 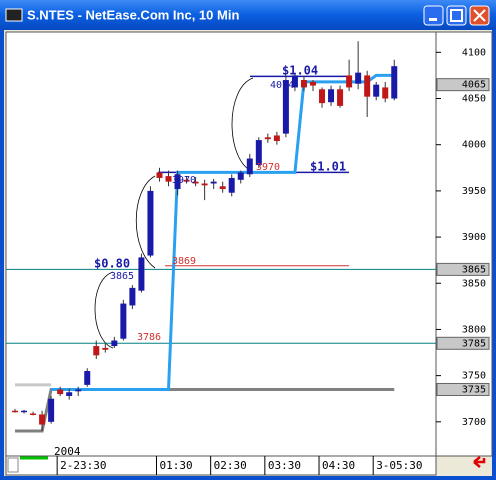 What do you see at coordinates (300, 71) in the screenshot?
I see `annotation: $1.04` at bounding box center [300, 71].